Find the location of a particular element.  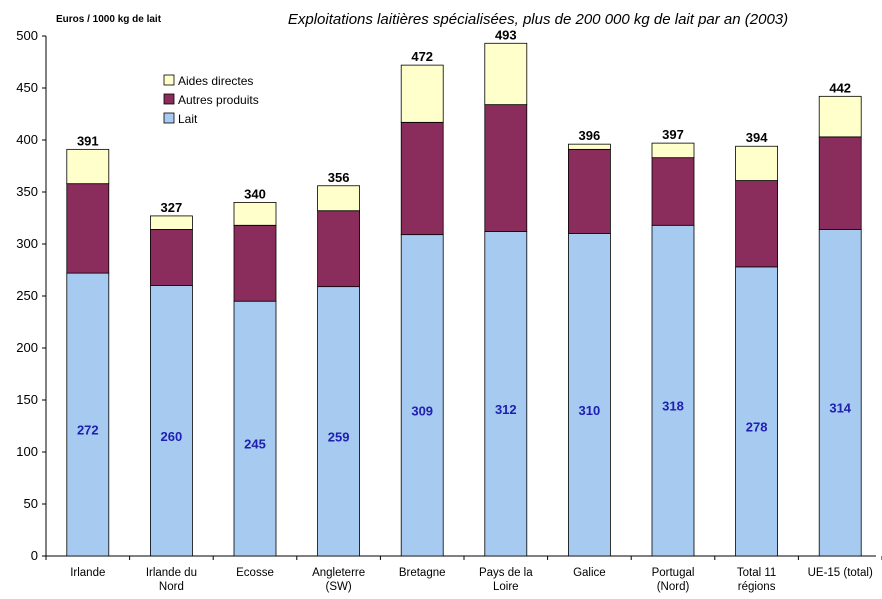

x-tick-label-line: (Nord) is located at coordinates (673, 587).